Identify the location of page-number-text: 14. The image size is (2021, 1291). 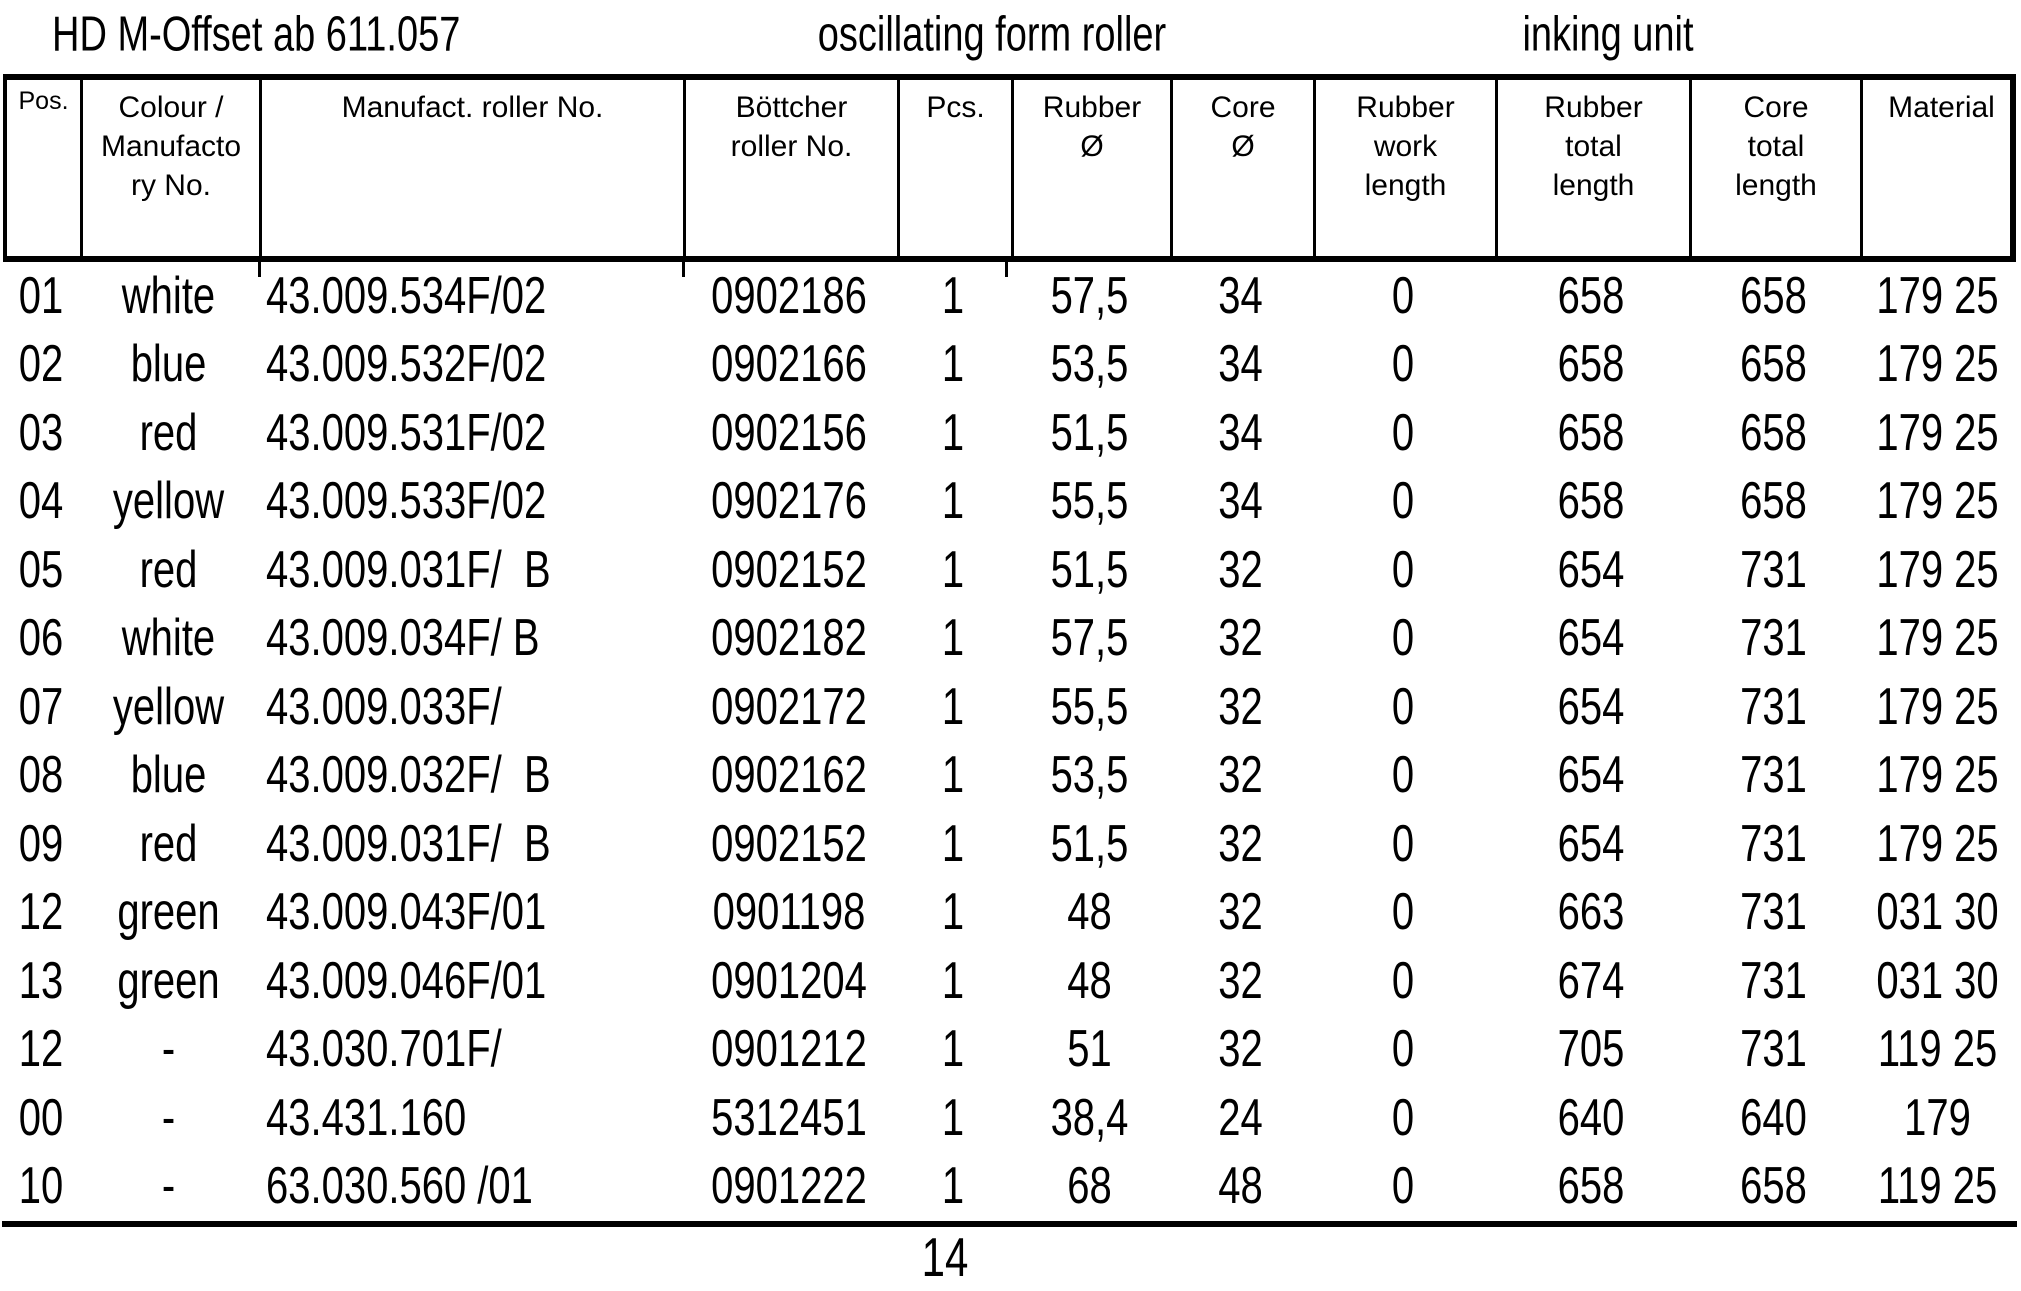
(945, 1257).